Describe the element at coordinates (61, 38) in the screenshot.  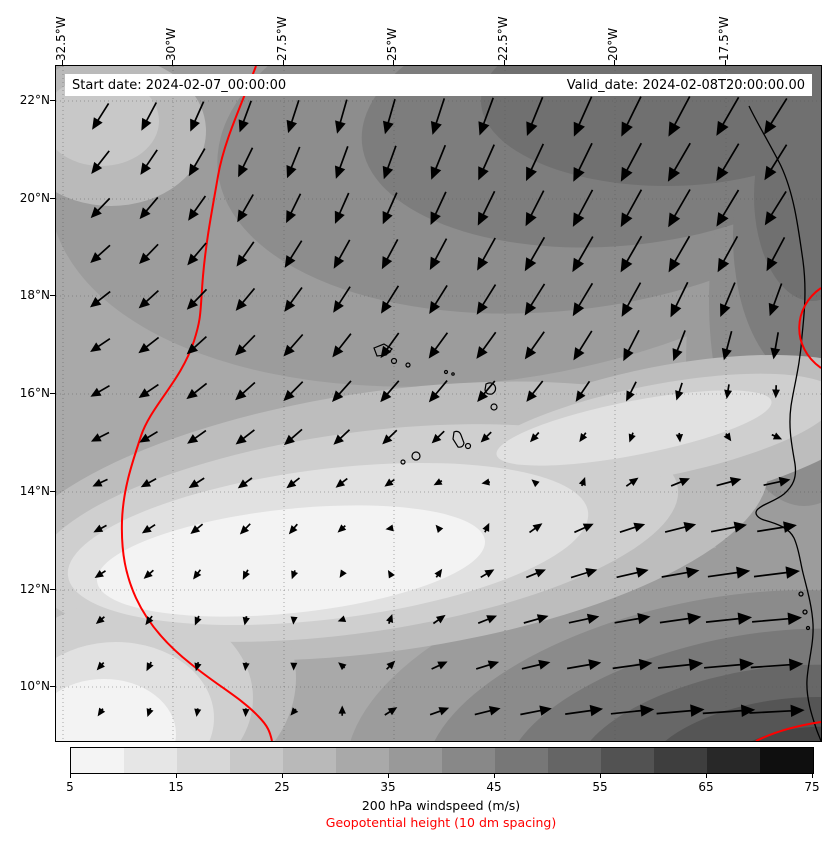
I see `lon-tick-label: 32.5°W` at that location.